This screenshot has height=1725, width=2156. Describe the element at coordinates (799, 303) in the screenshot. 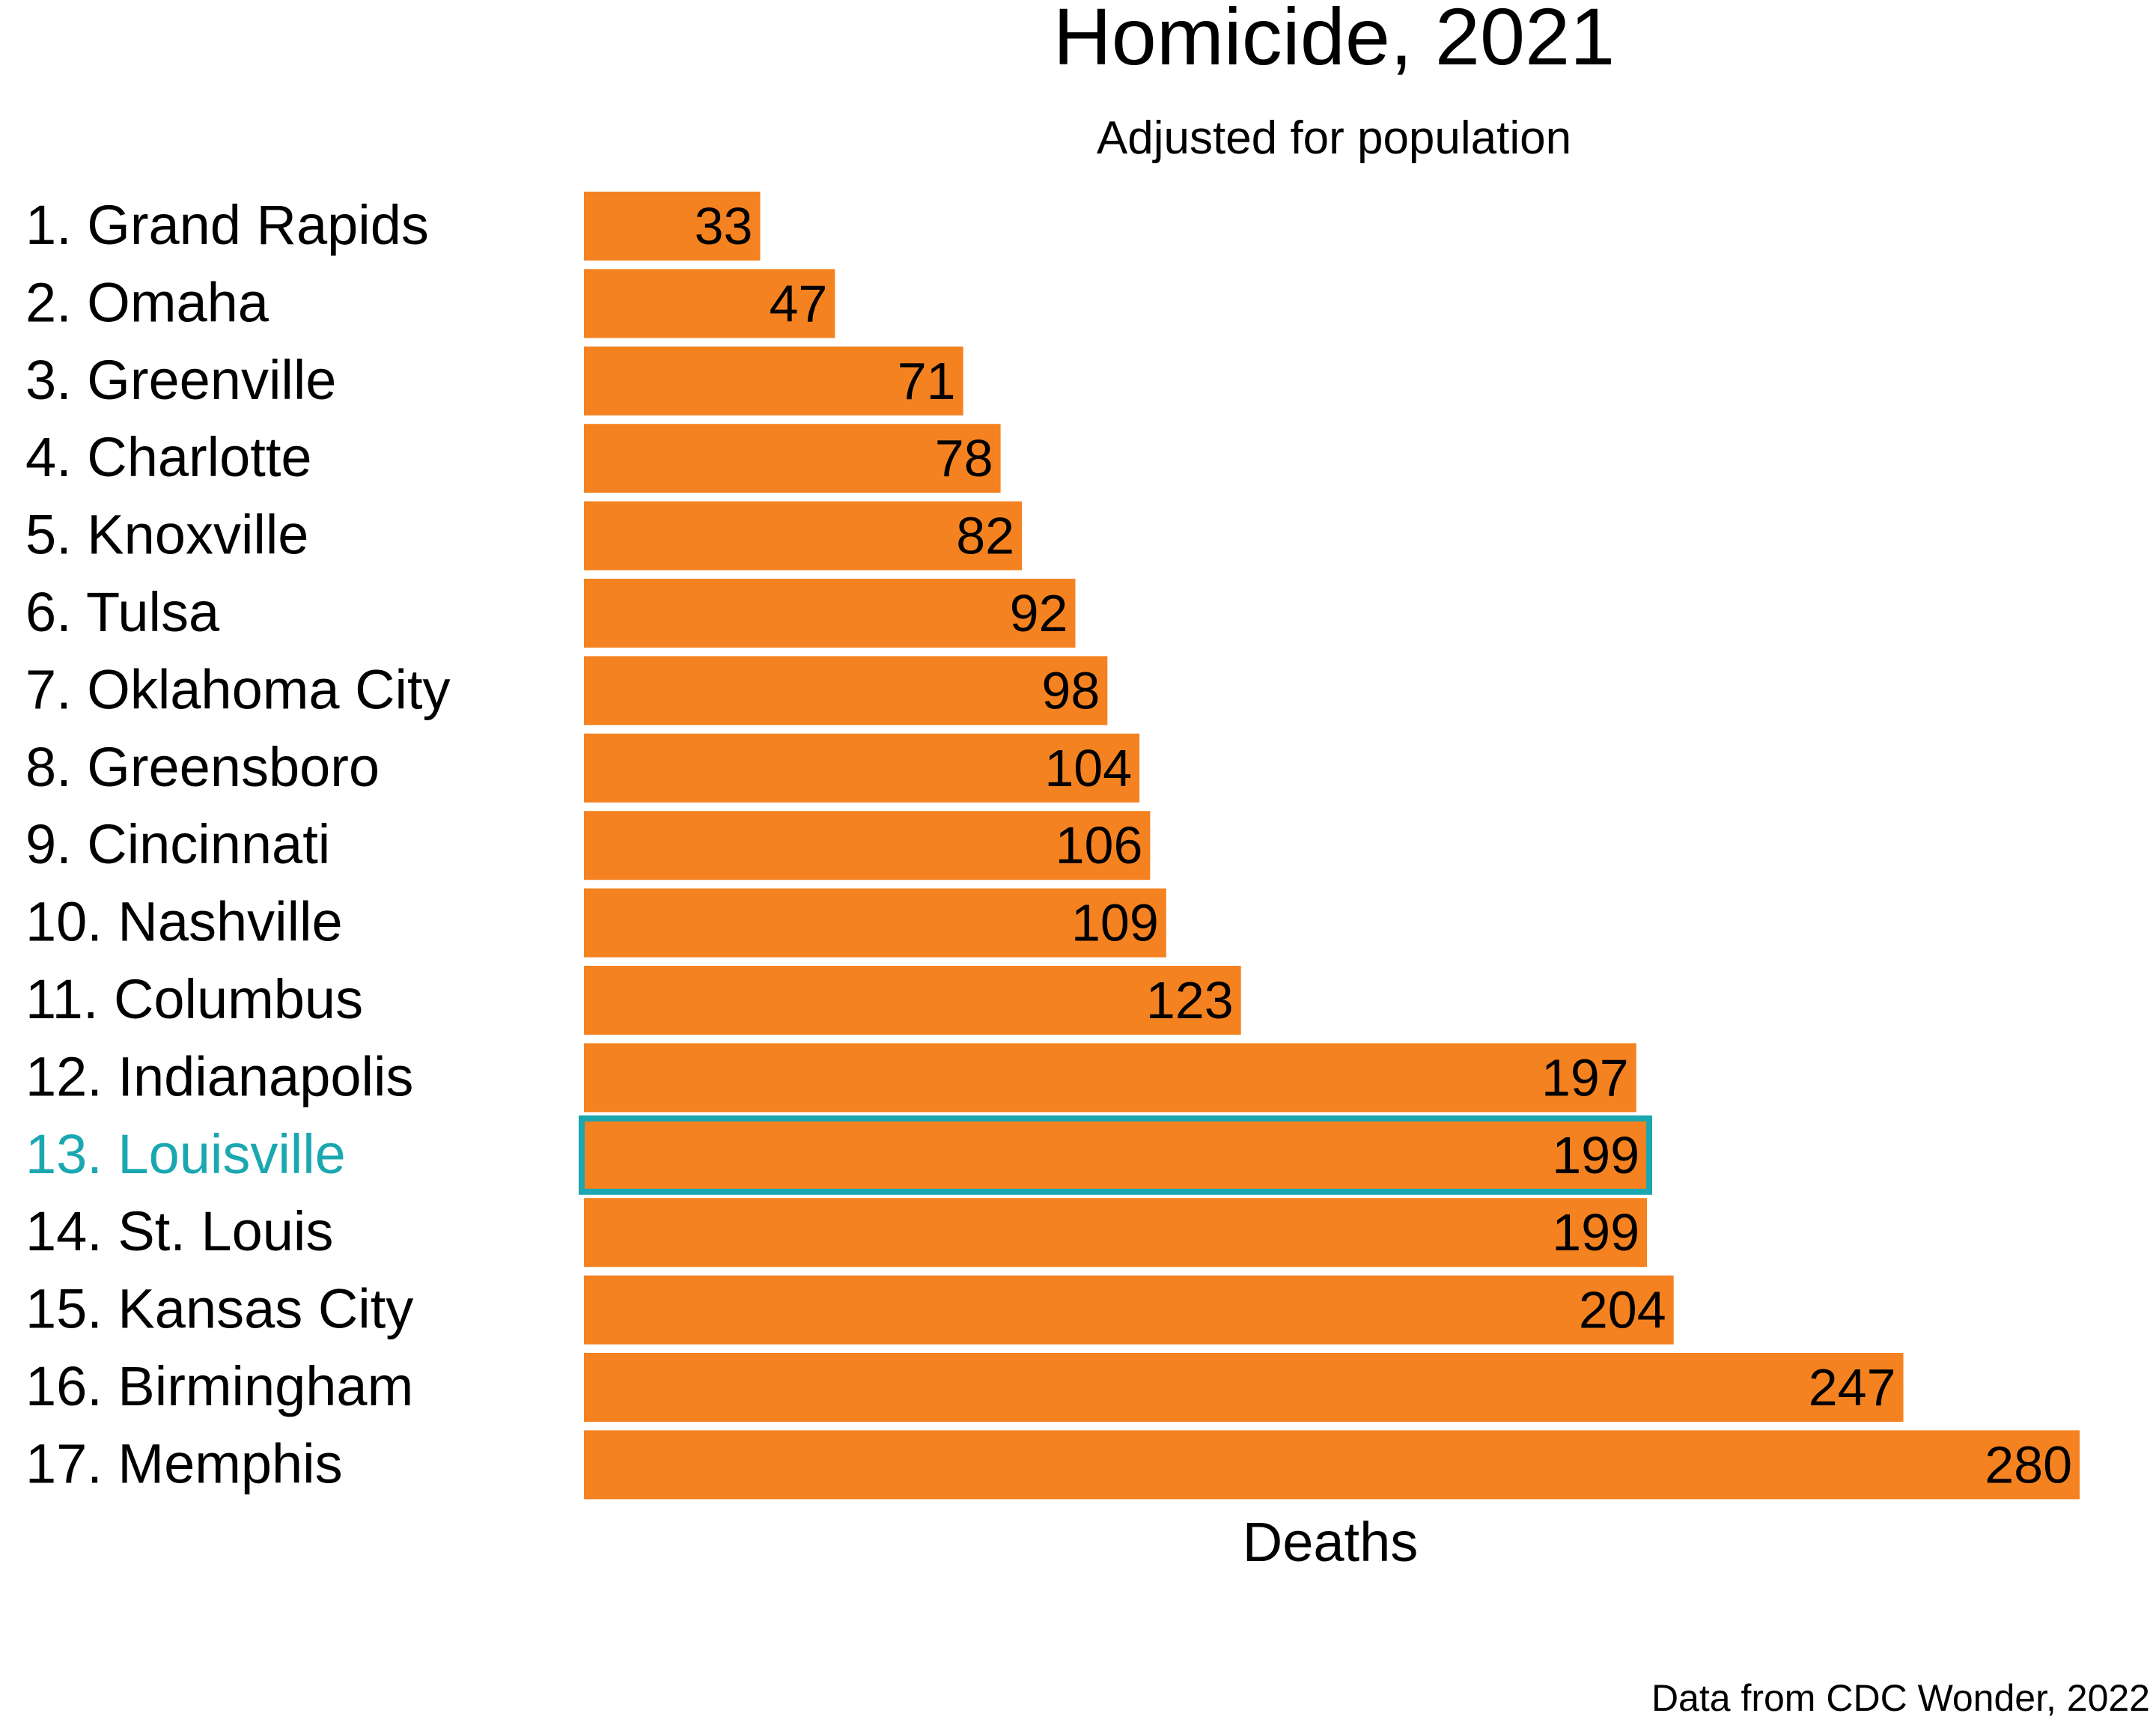

I see `value-label-2: 47` at that location.